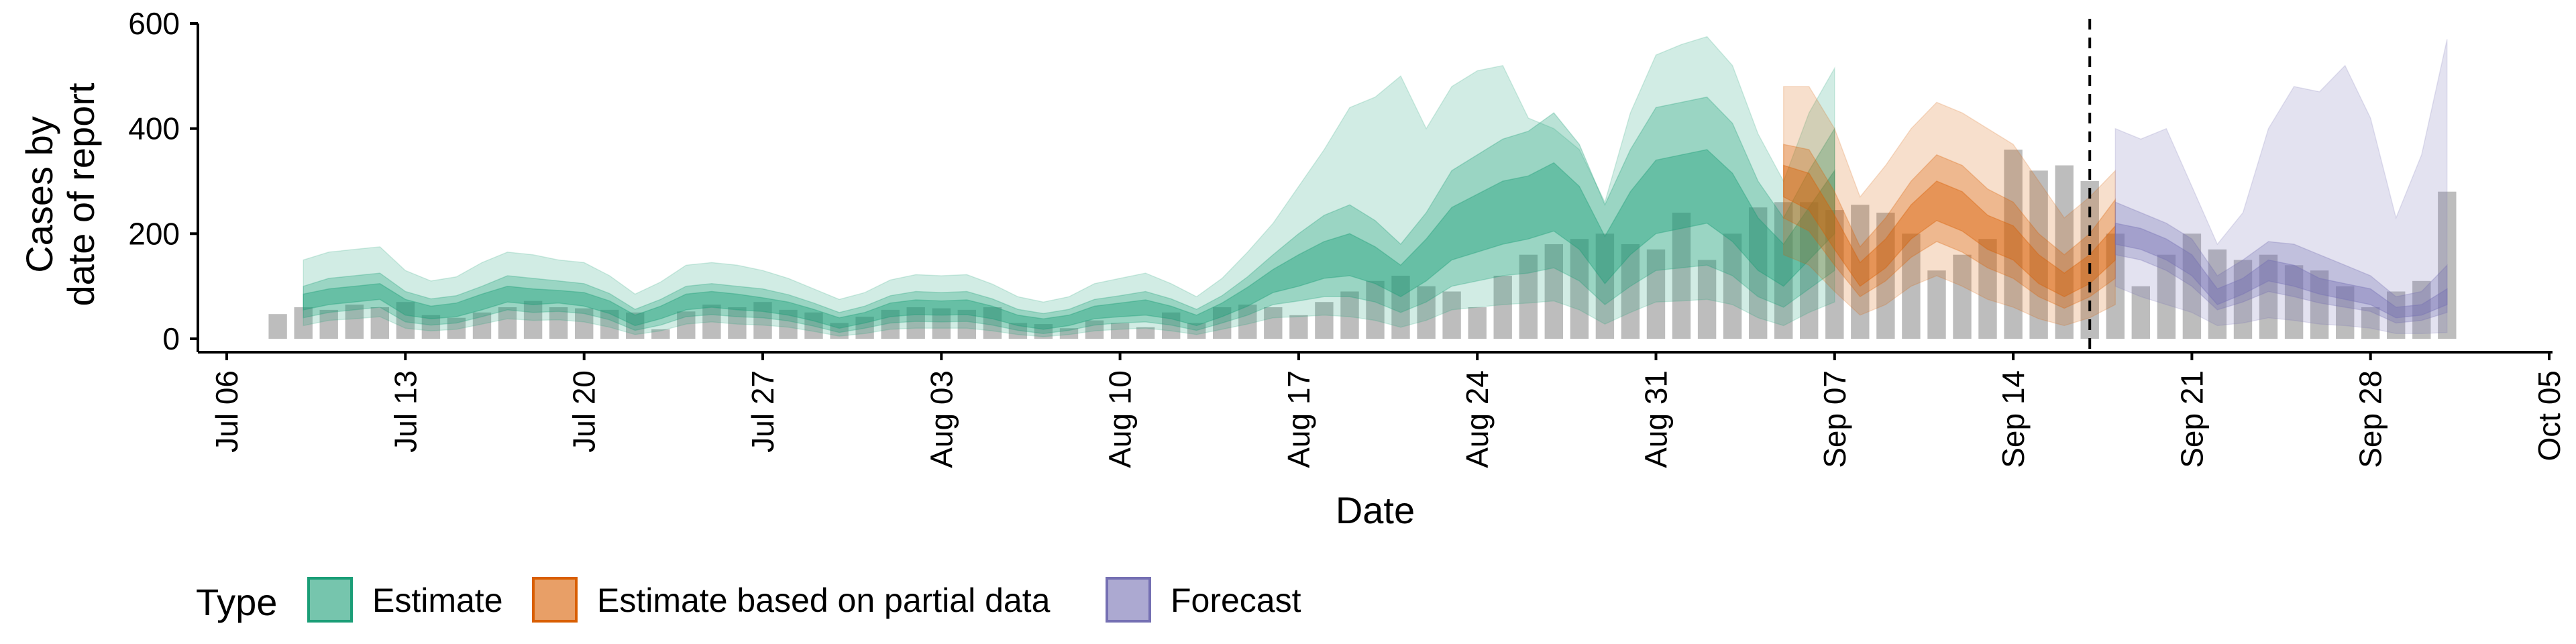 Image resolution: width=2576 pixels, height=644 pixels. I want to click on y-axis-title-line-1: Cases by, so click(39, 194).